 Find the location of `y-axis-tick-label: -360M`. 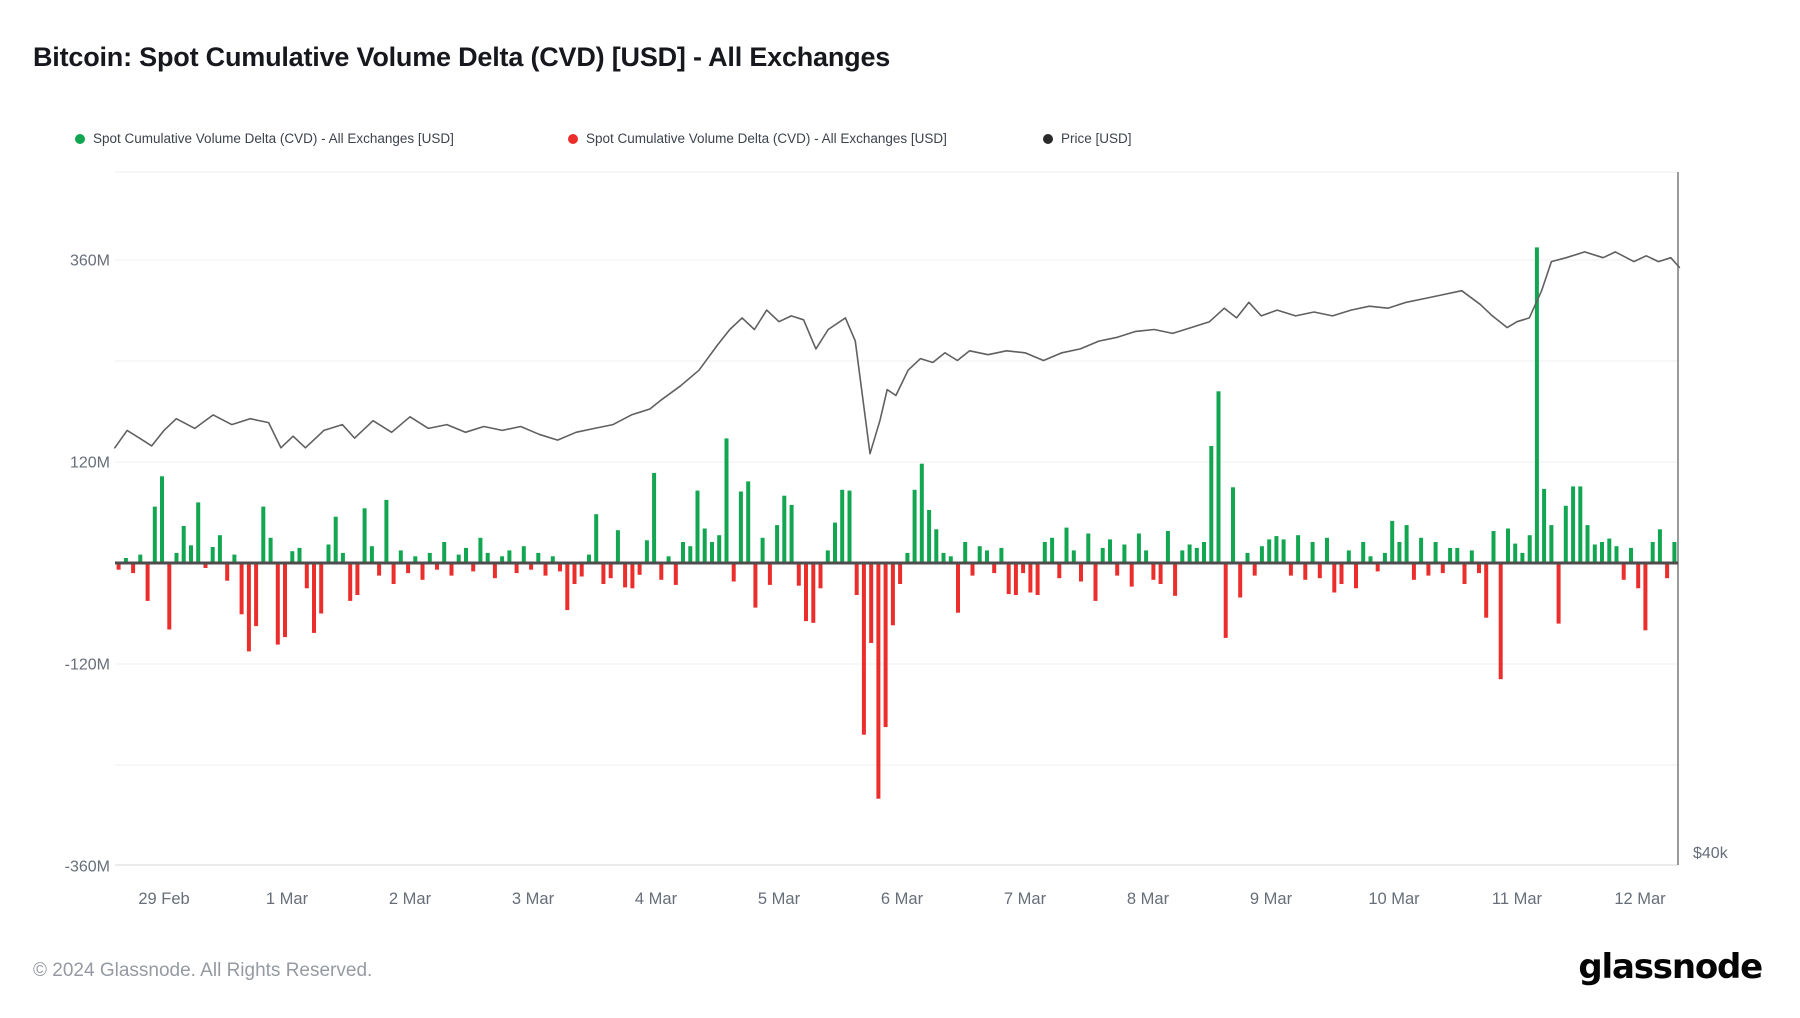

y-axis-tick-label: -360M is located at coordinates (87, 867).